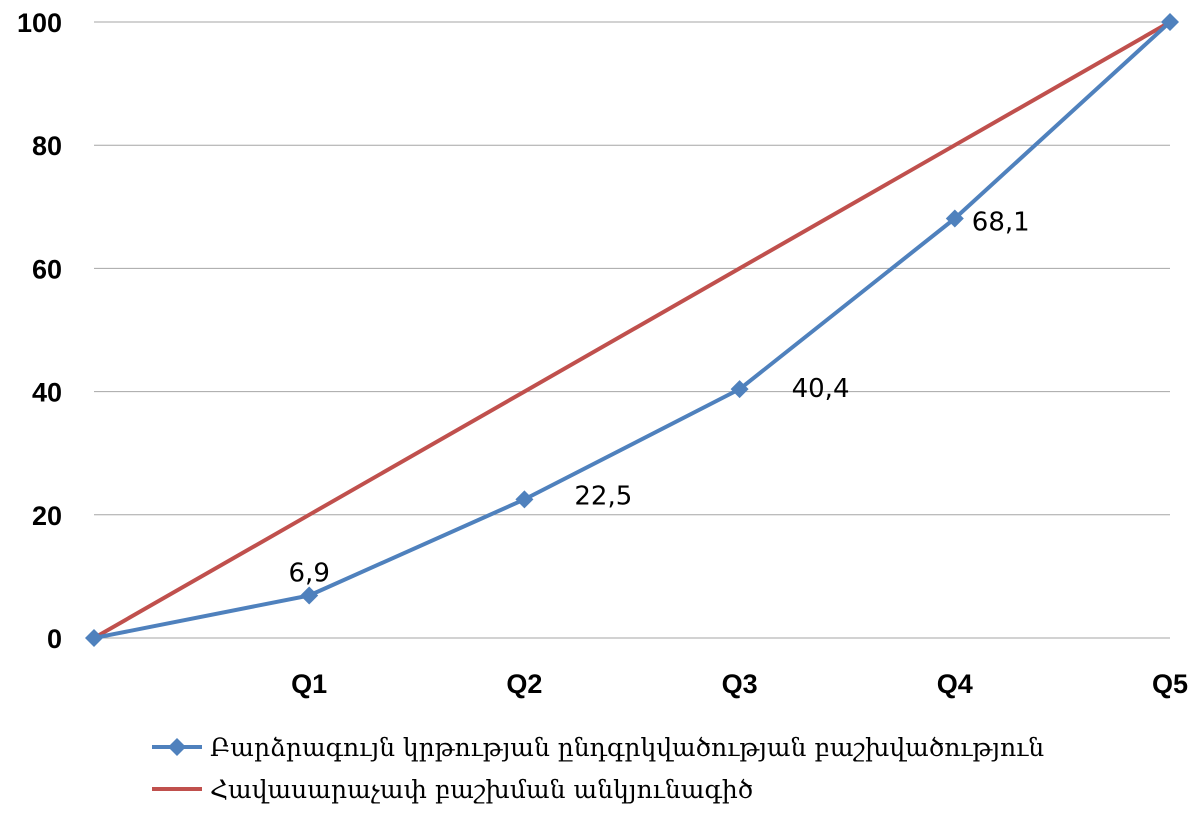  I want to click on y-tick-label-40: 40, so click(47, 393).